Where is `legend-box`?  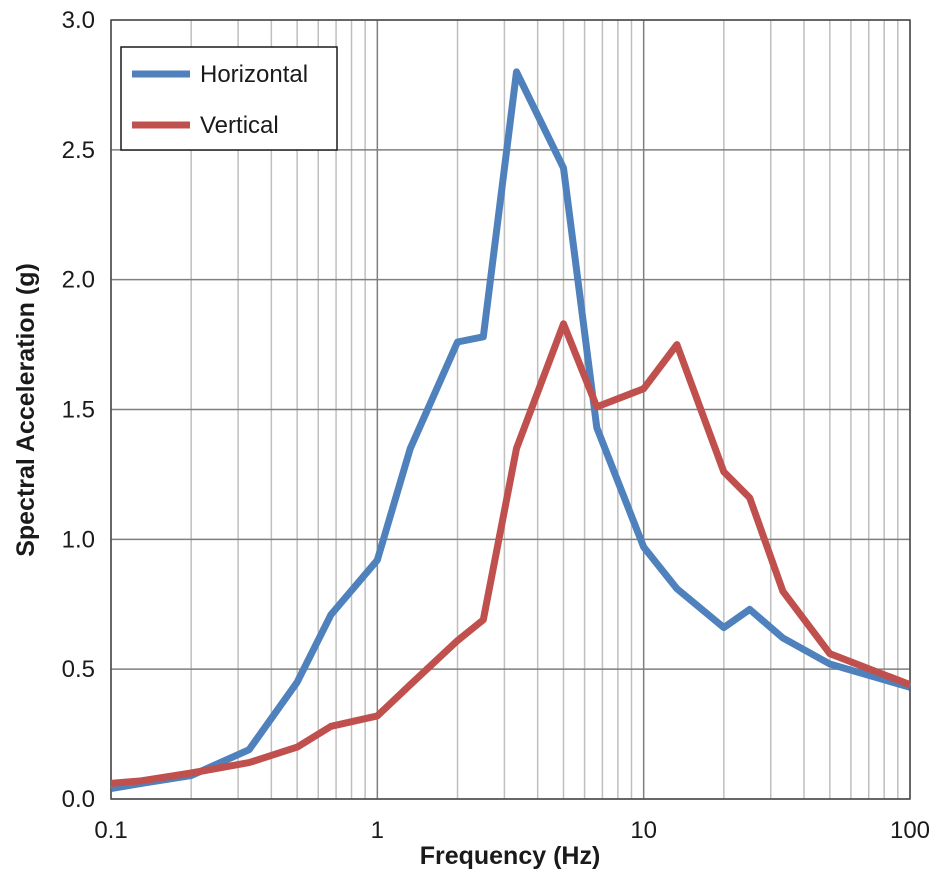
legend-box is located at coordinates (229, 98).